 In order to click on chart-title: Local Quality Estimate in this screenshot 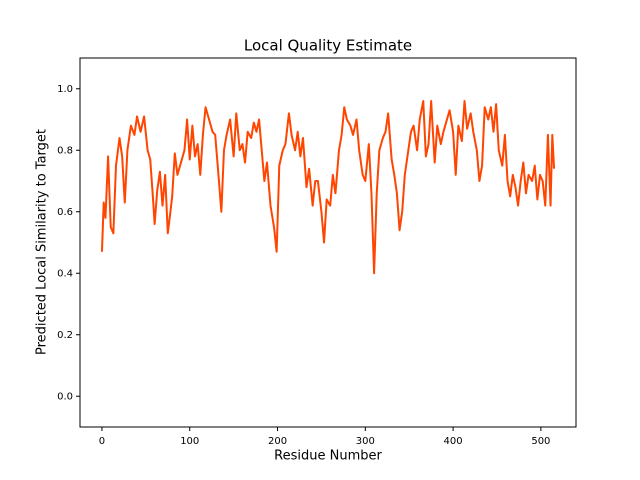, I will do `click(328, 46)`.